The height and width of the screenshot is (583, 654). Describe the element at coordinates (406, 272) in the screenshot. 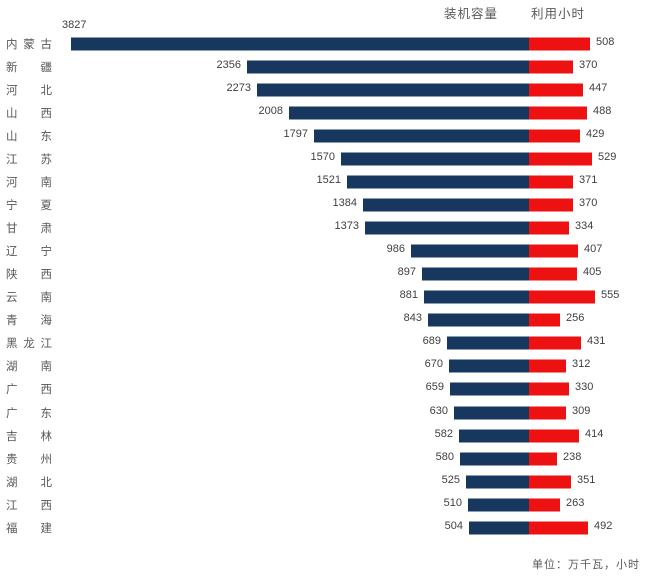

I see `capacity-value-label: 897` at that location.